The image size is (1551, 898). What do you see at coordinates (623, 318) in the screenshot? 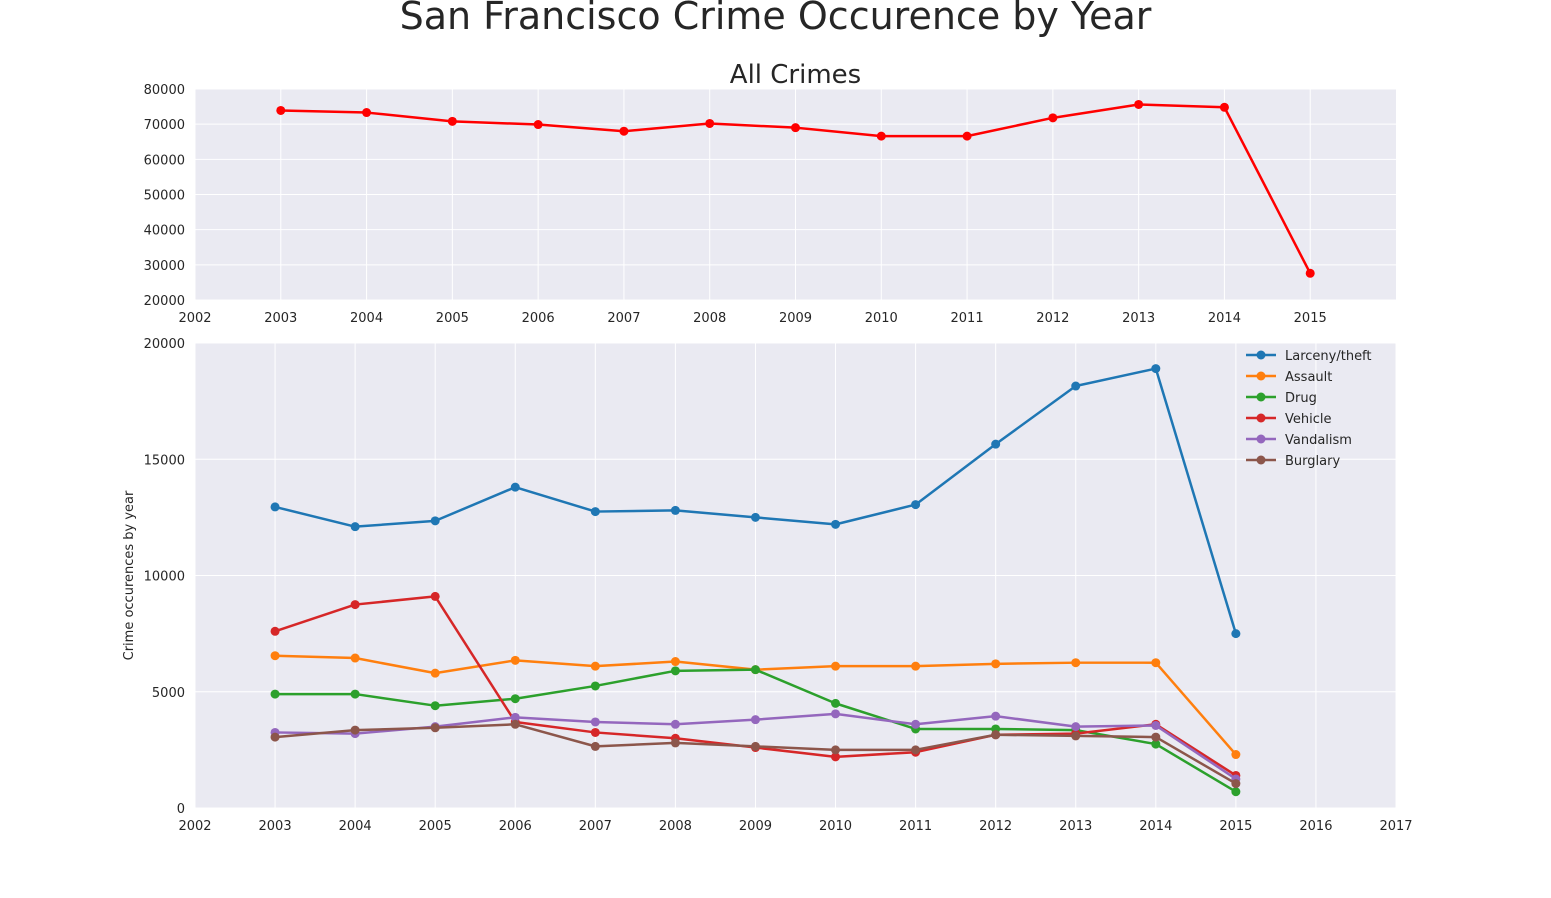
I see `x-tick-label: 2007` at bounding box center [623, 318].